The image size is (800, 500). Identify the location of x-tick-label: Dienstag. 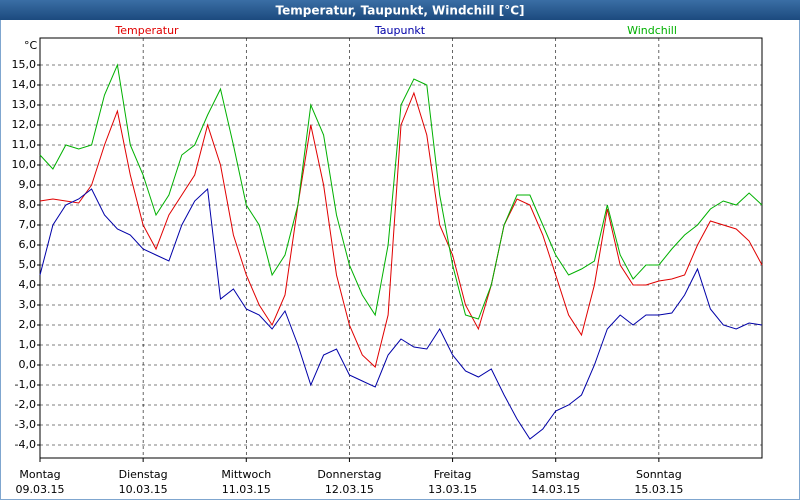
(143, 474).